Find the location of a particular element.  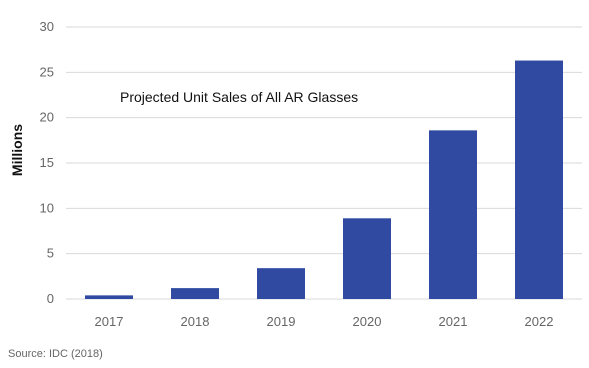

y-tick-label: 20 is located at coordinates (47, 117).